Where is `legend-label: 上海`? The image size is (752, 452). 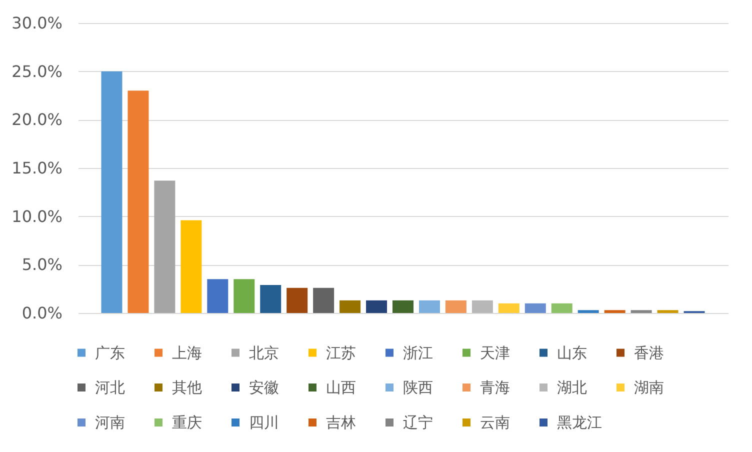 legend-label: 上海 is located at coordinates (187, 353).